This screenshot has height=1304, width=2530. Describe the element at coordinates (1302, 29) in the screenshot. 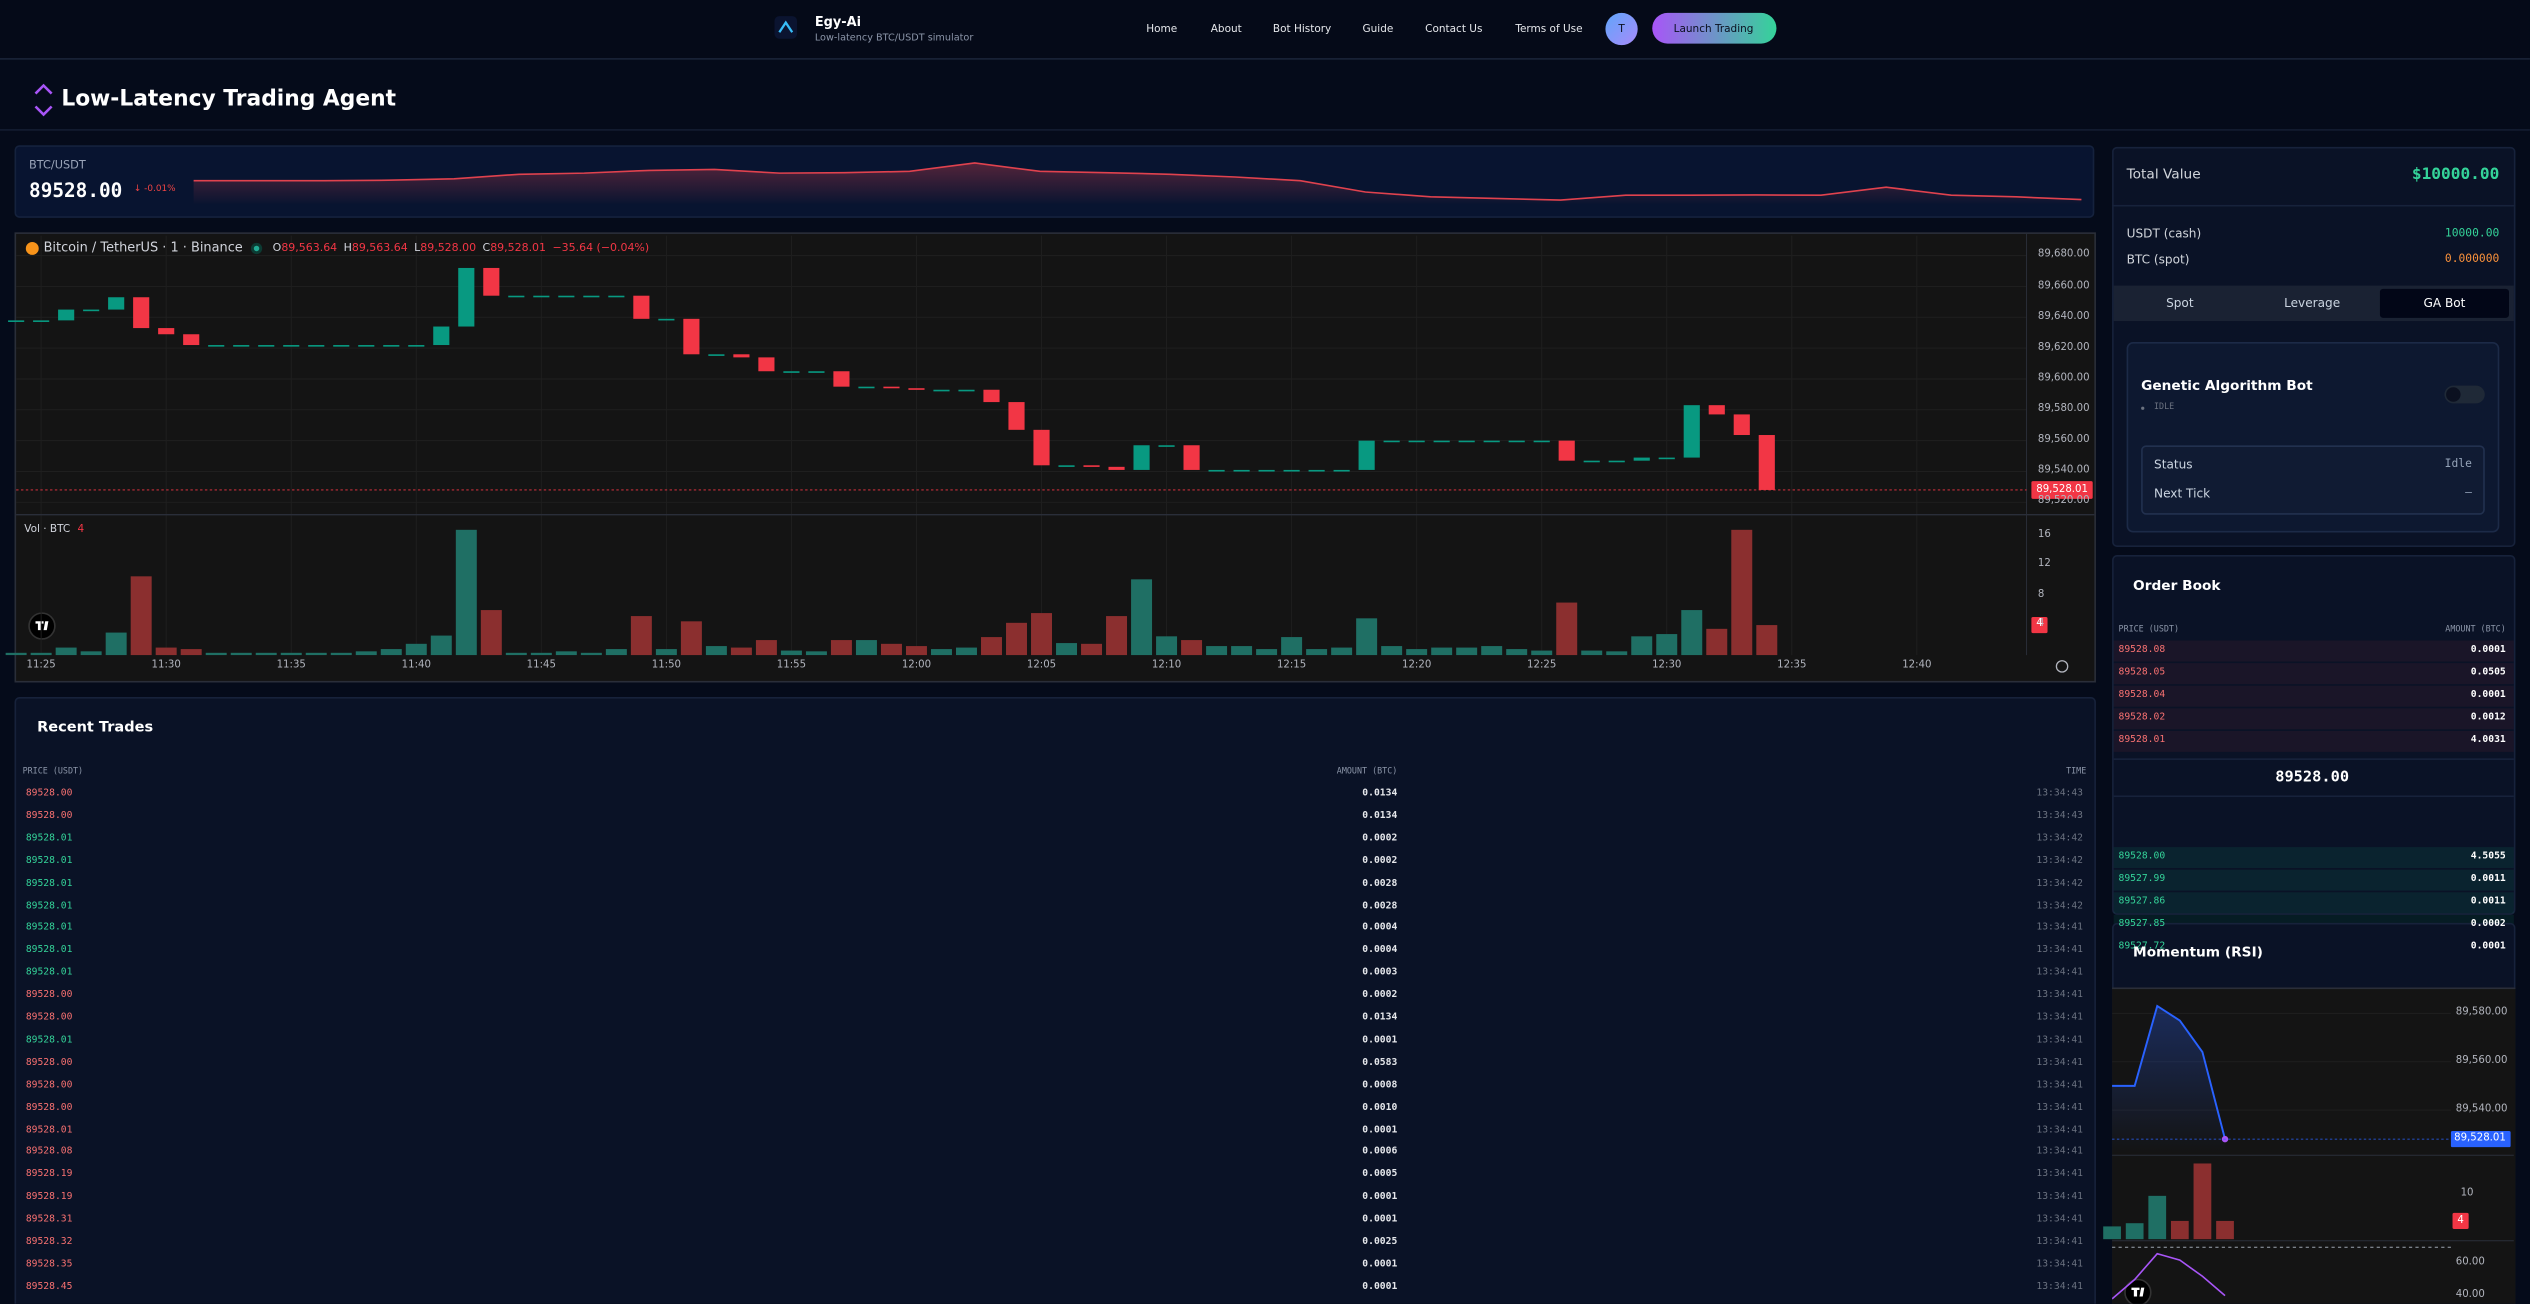

I see `nav-link: Bot History` at that location.